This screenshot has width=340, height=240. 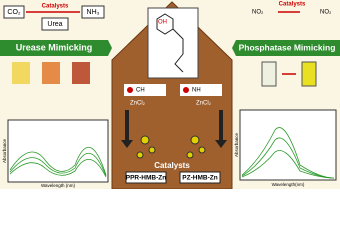 I want to click on left-reagent-icon, so click(x=130, y=90).